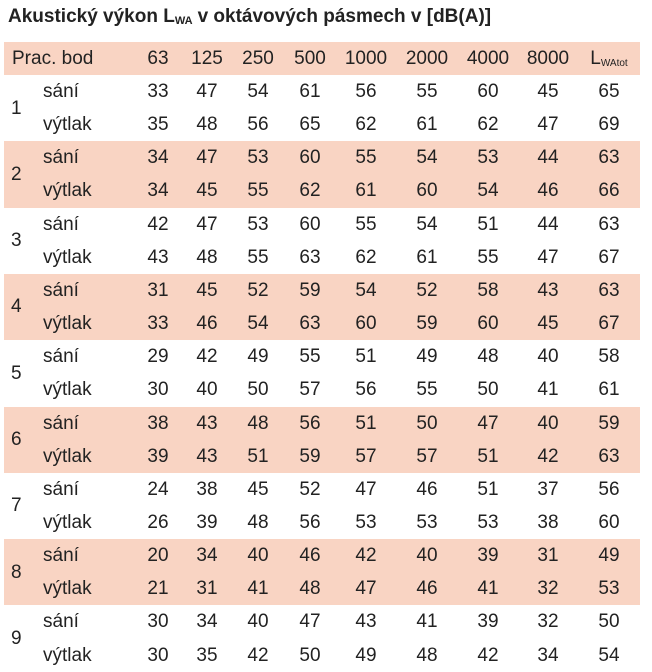 The height and width of the screenshot is (672, 652). I want to click on value: 66, so click(609, 191).